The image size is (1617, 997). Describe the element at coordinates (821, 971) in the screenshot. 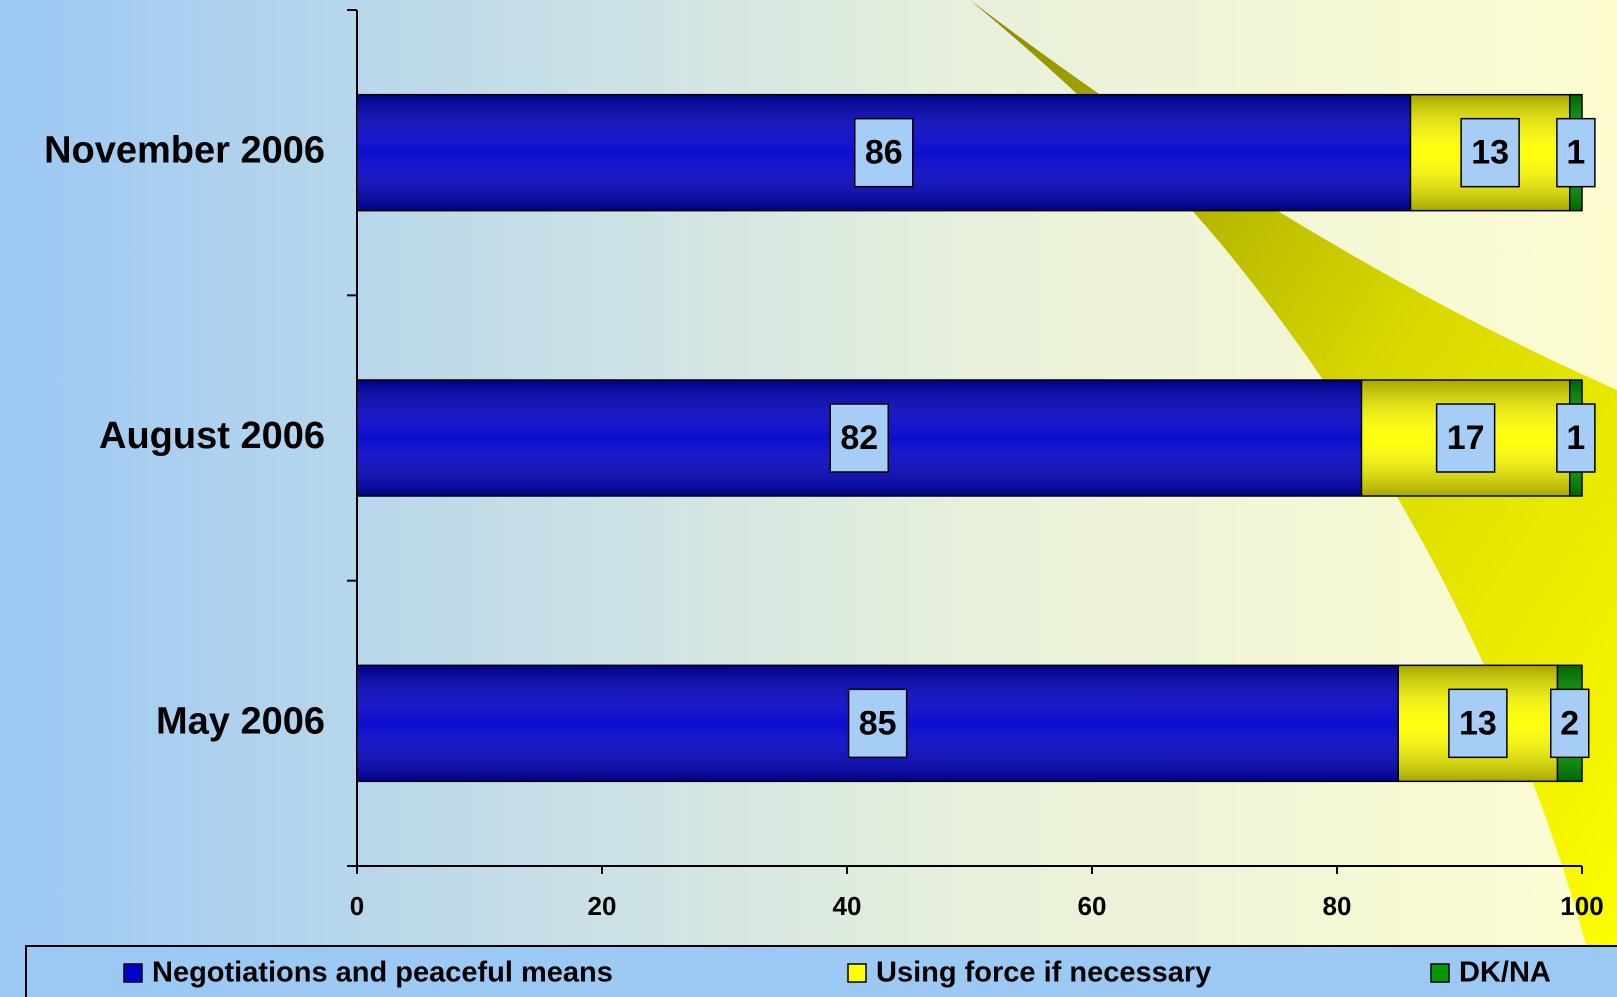

I see `legend-box` at that location.